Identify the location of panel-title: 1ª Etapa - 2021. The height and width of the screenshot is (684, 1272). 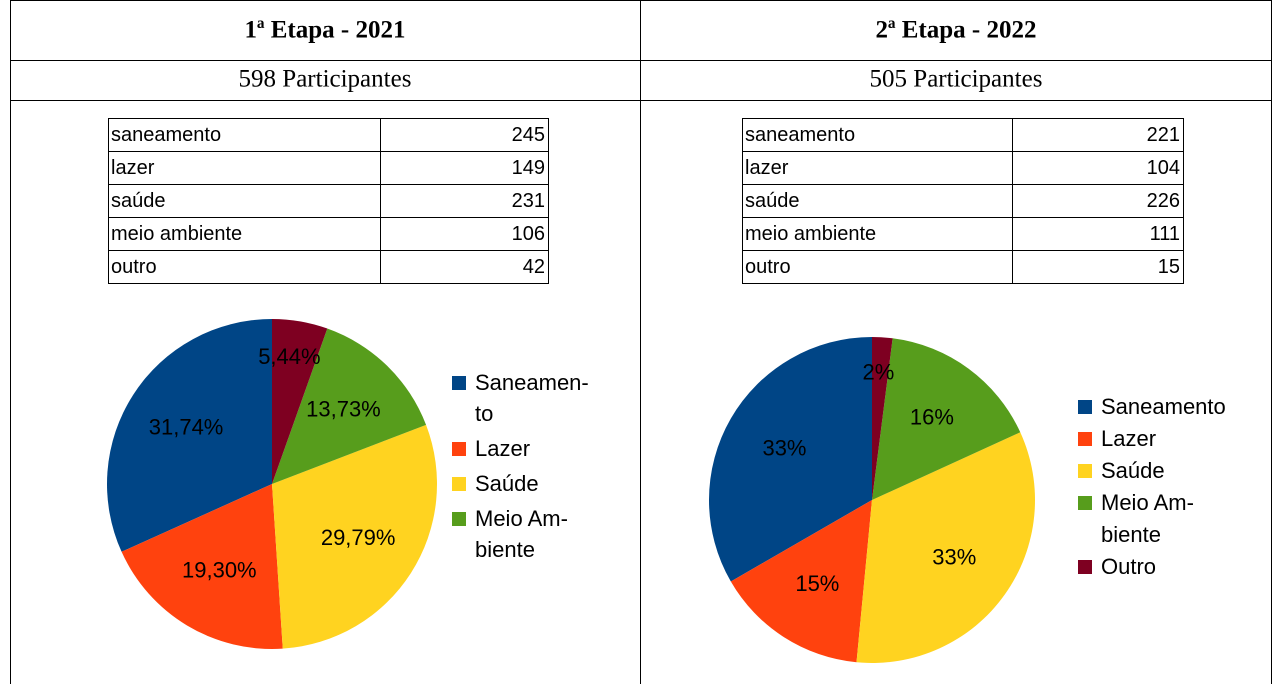
(325, 30).